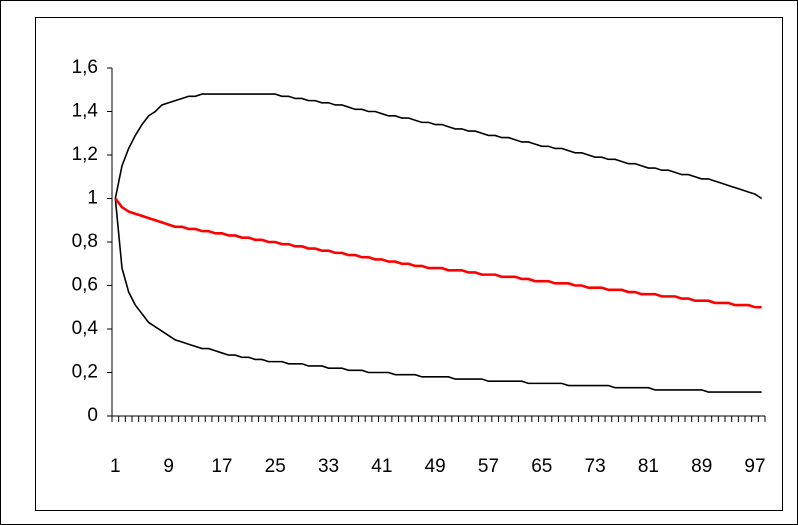 The image size is (798, 525). What do you see at coordinates (381, 466) in the screenshot?
I see `x-tick-label: 41` at bounding box center [381, 466].